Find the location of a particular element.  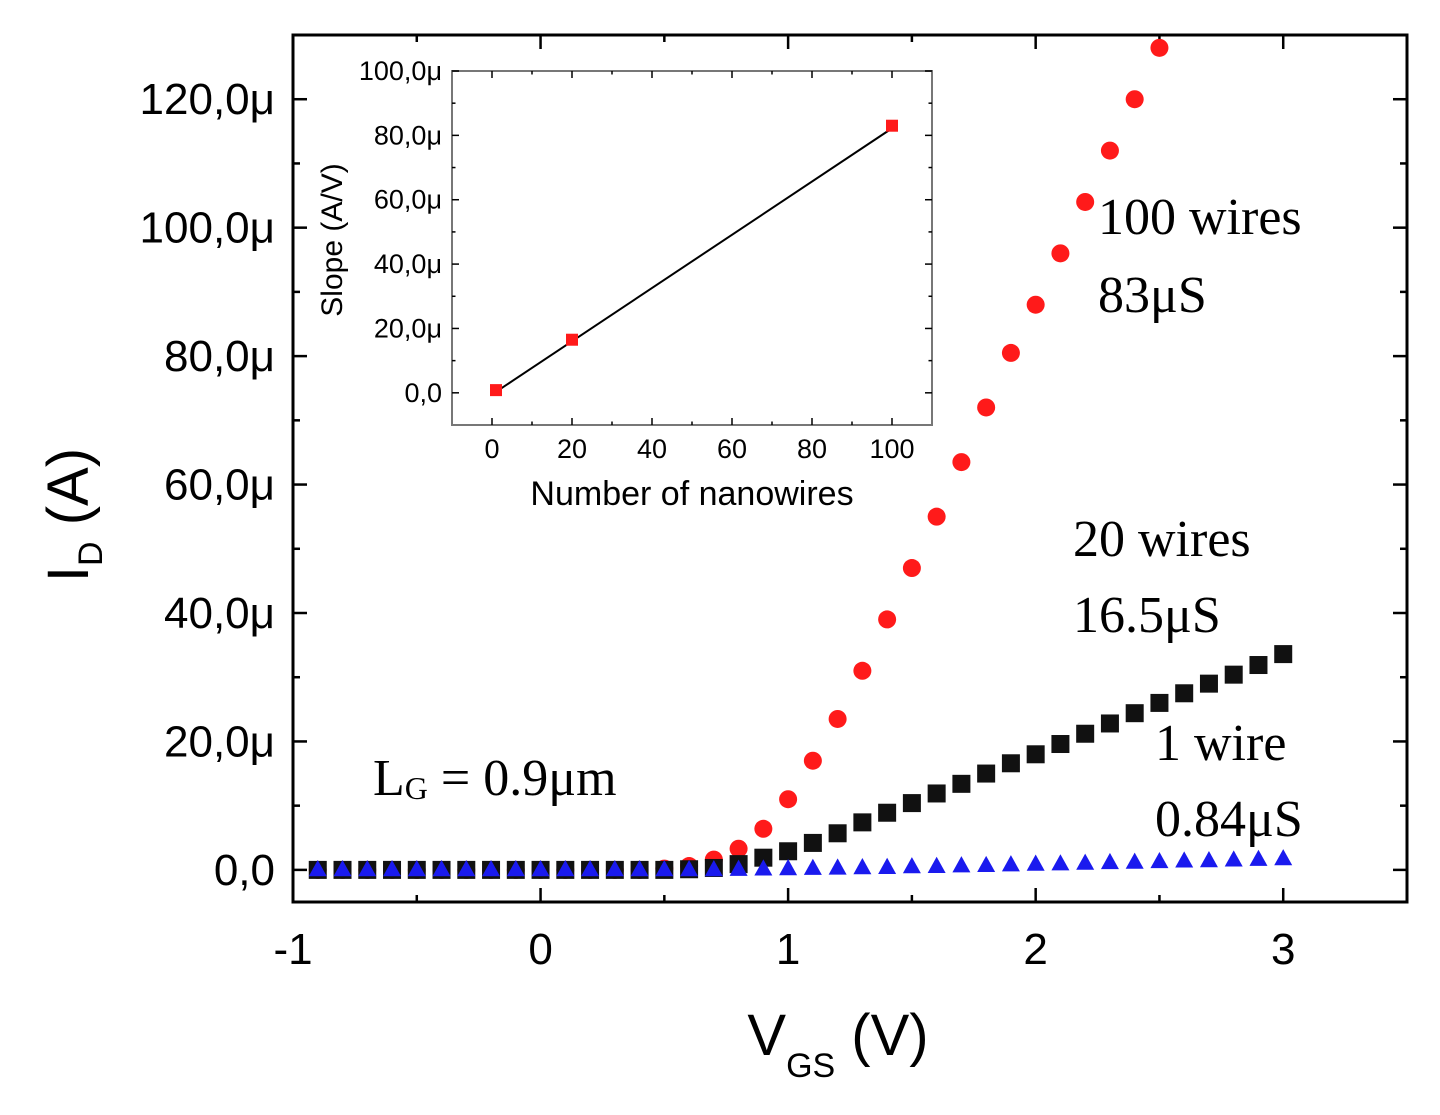

y-tick-label: 80,0μ is located at coordinates (408, 135).